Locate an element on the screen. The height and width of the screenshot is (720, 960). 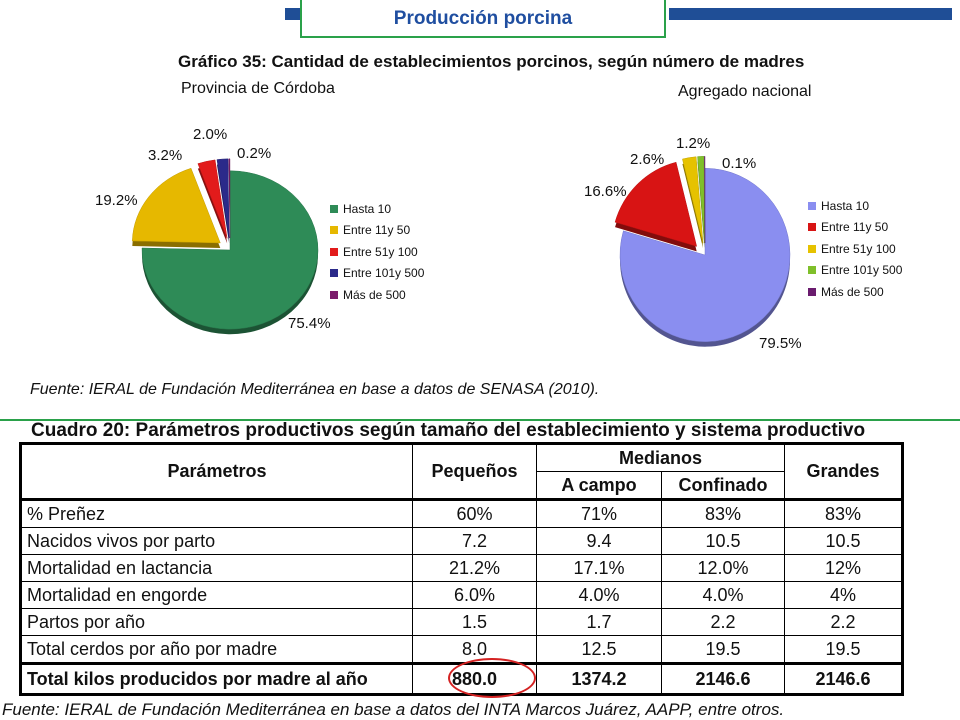
row-value: 71% is located at coordinates (599, 513).